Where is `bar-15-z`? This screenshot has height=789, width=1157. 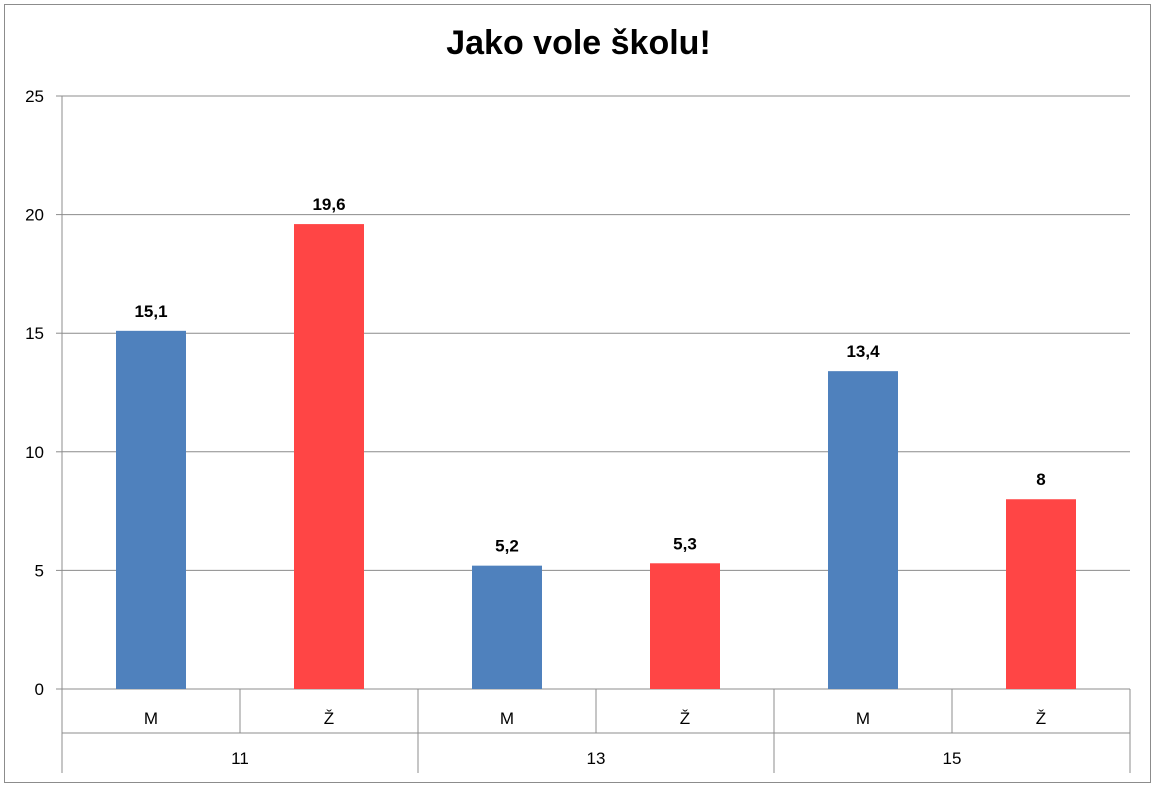 bar-15-z is located at coordinates (1041, 594).